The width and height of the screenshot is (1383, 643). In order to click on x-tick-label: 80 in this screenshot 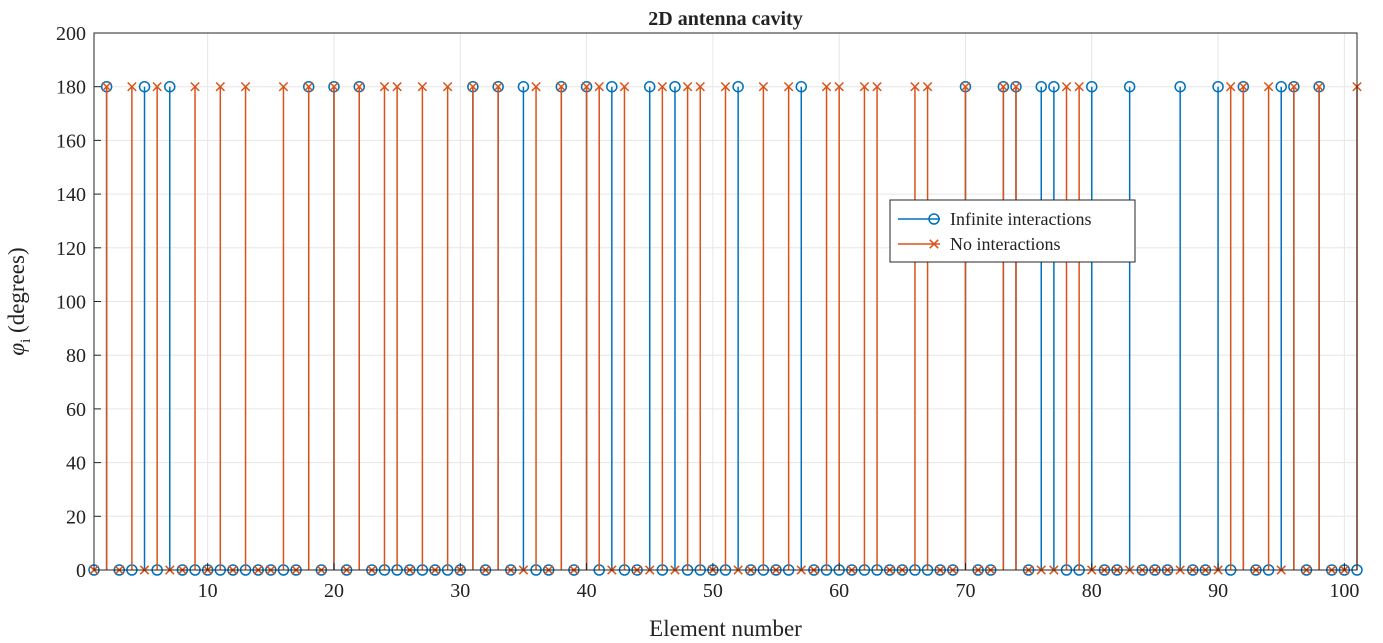, I will do `click(1092, 591)`.